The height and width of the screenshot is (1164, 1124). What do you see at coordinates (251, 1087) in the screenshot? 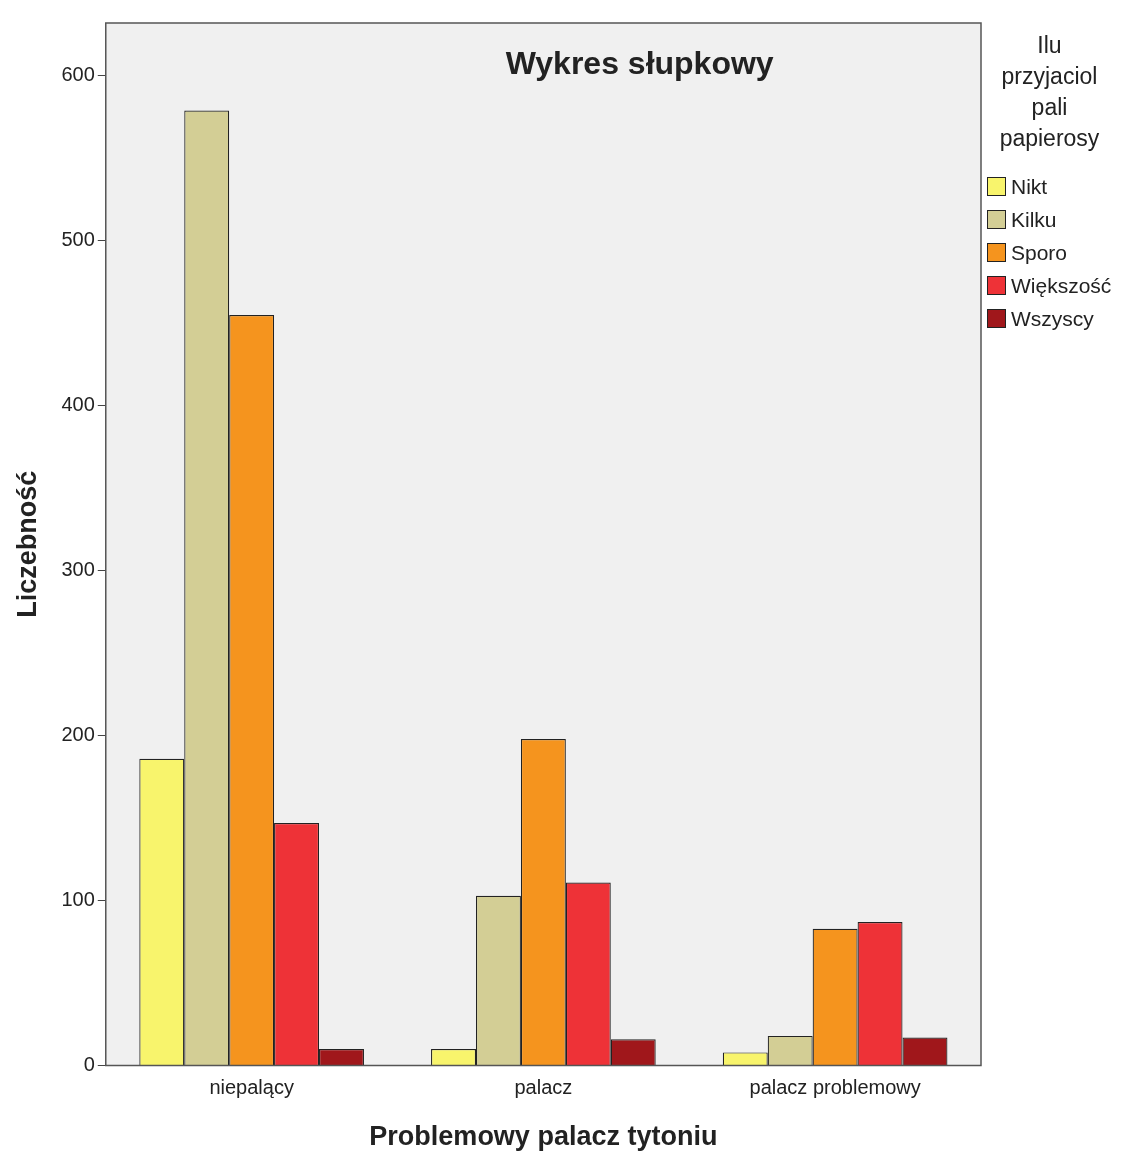
I see `x-tick-label: niepalący` at bounding box center [251, 1087].